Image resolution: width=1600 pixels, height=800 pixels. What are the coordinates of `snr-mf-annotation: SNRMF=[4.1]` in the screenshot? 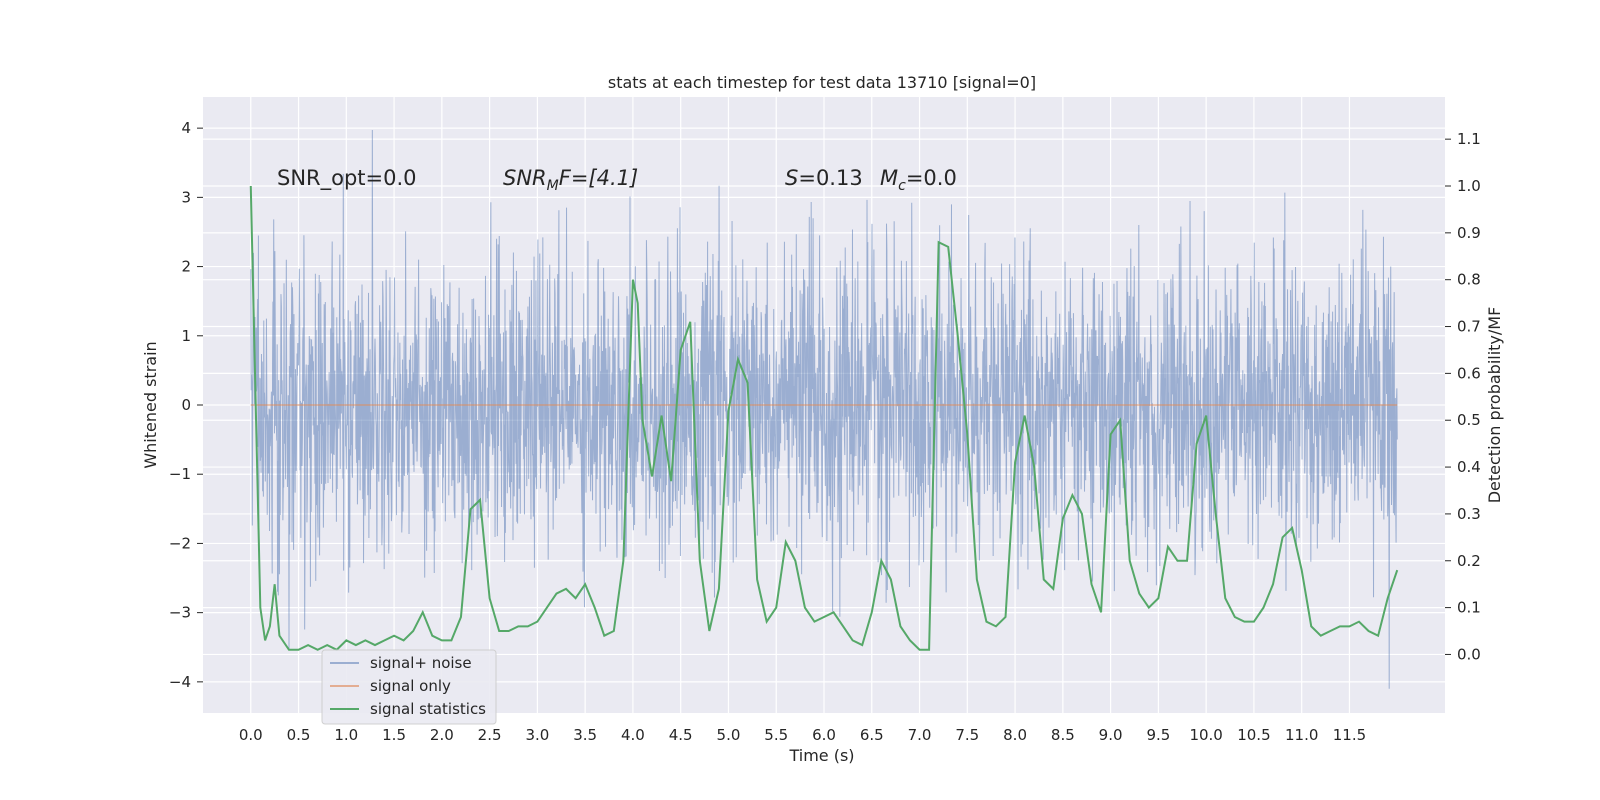 It's located at (570, 180).